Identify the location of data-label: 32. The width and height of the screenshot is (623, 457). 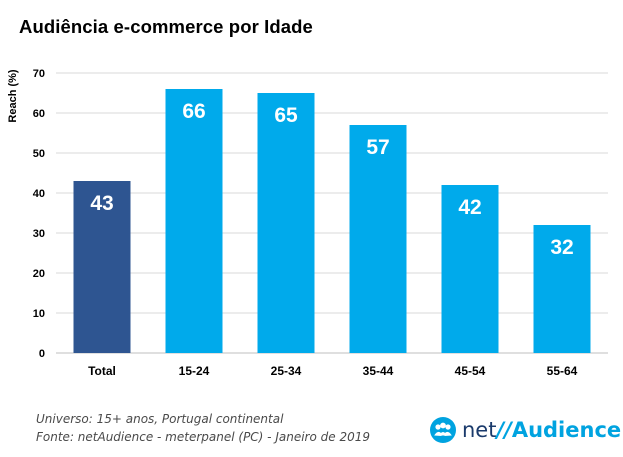
(561, 247).